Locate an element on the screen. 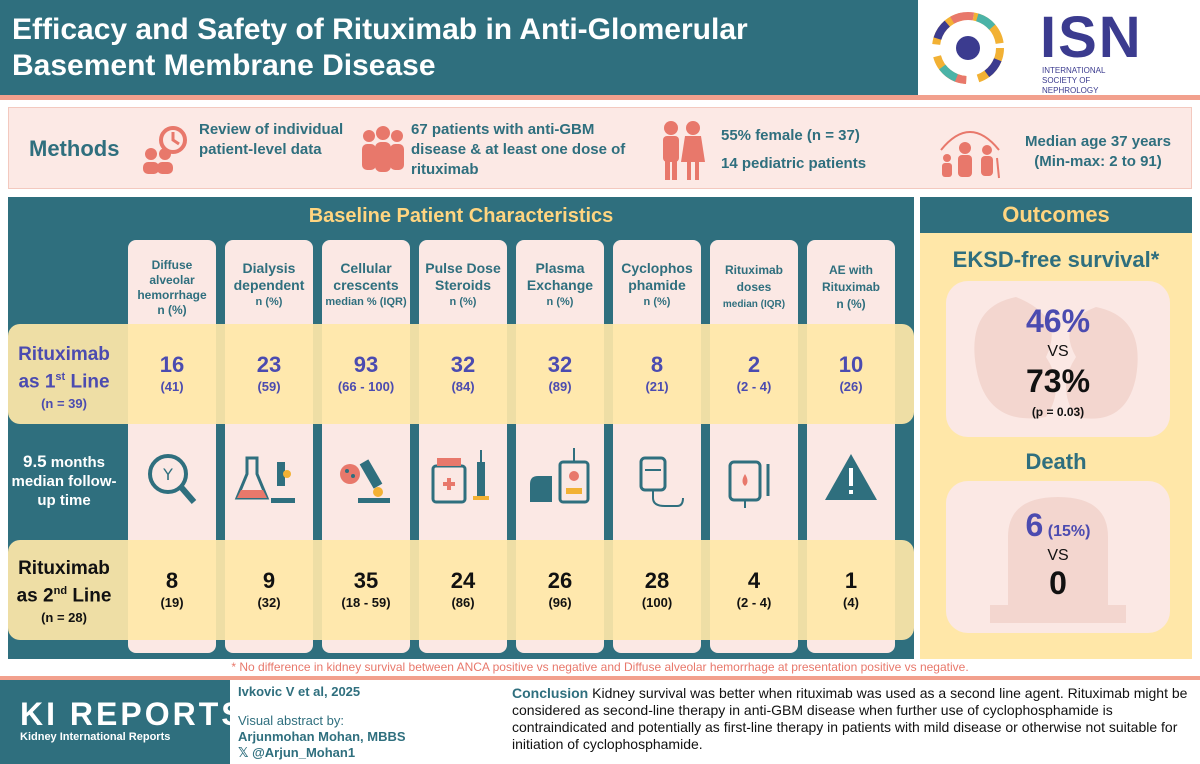 The width and height of the screenshot is (1200, 764). value-cell: 32 (84) is located at coordinates (463, 373).